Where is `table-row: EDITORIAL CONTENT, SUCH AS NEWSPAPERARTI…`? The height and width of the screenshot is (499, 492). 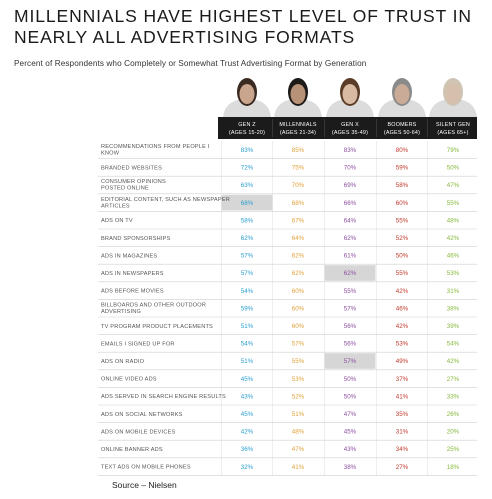 table-row: EDITORIAL CONTENT, SUCH AS NEWSPAPERARTI… is located at coordinates (287, 202).